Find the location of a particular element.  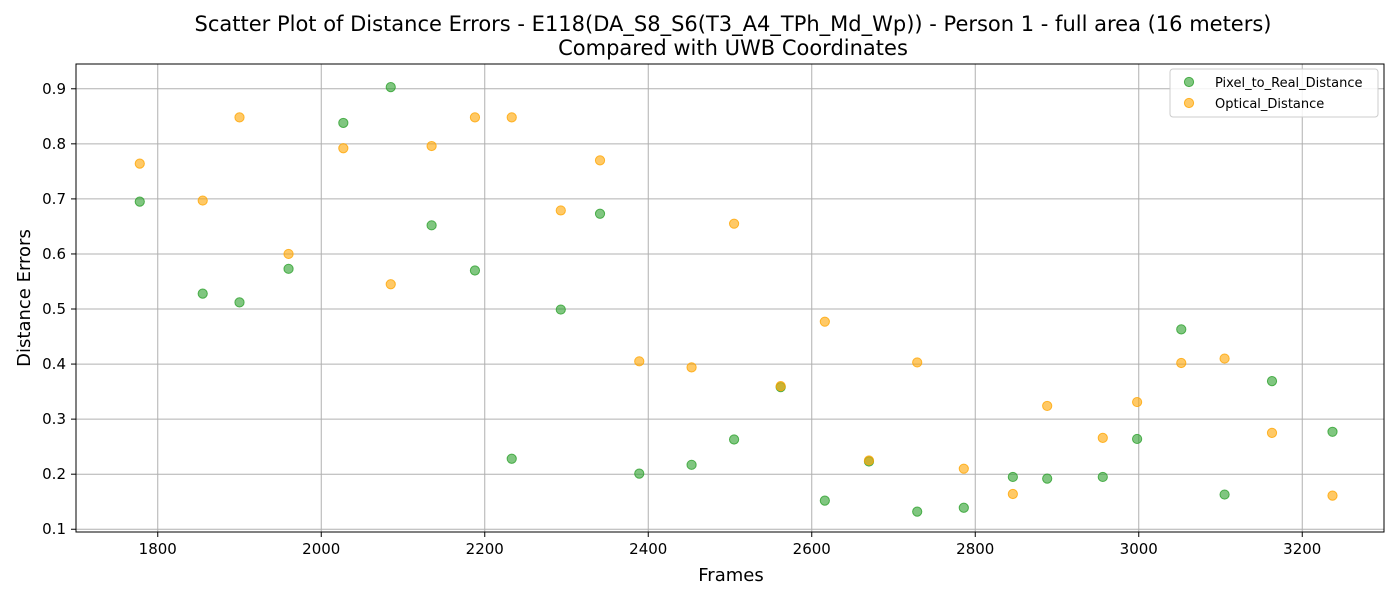

legend-box is located at coordinates (1274, 93).